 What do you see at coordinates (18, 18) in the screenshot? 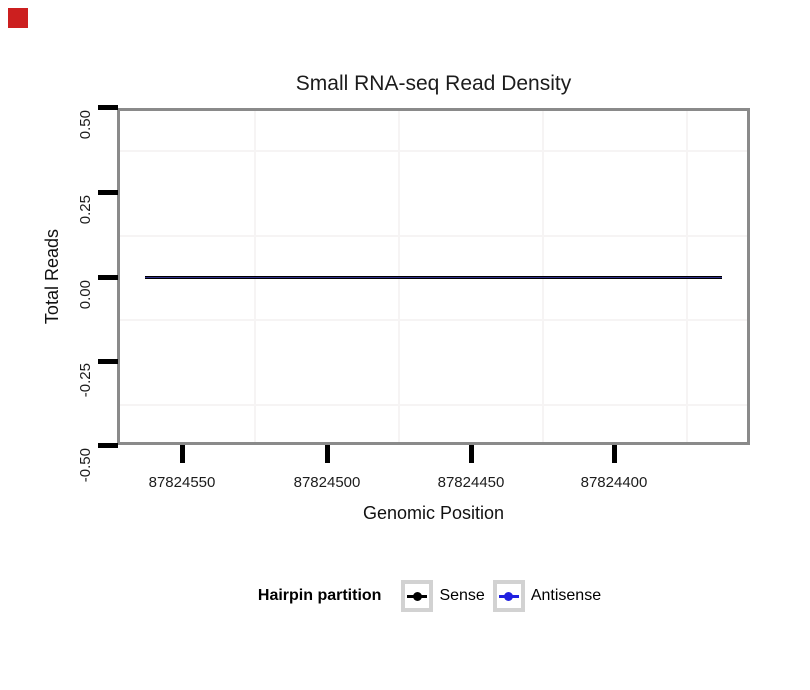
I see `red-marker-square` at bounding box center [18, 18].